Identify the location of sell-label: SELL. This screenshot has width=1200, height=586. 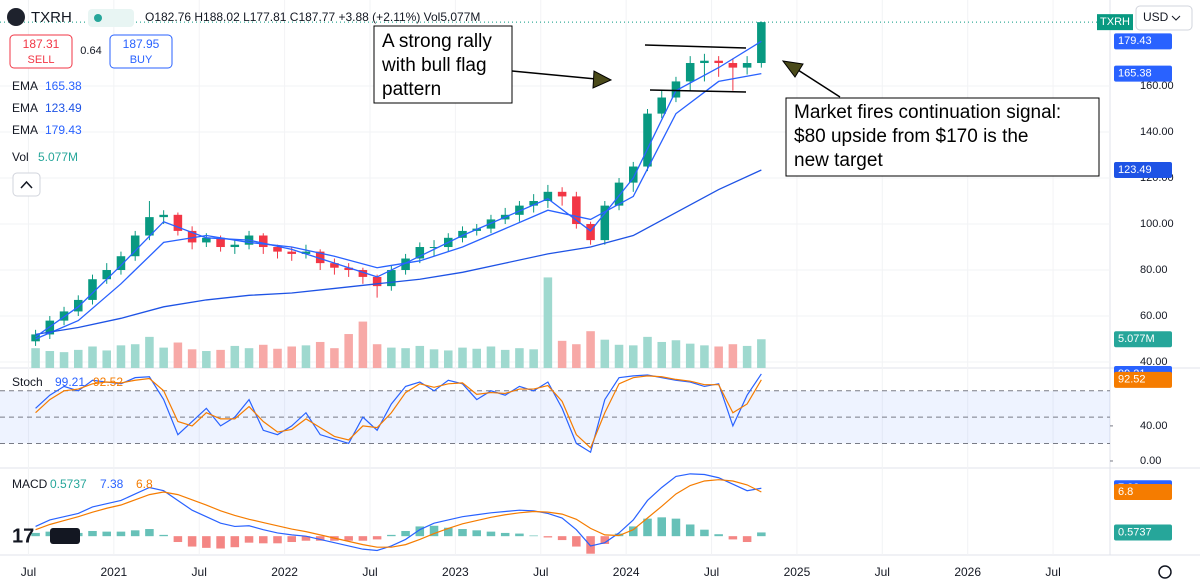
(41, 60).